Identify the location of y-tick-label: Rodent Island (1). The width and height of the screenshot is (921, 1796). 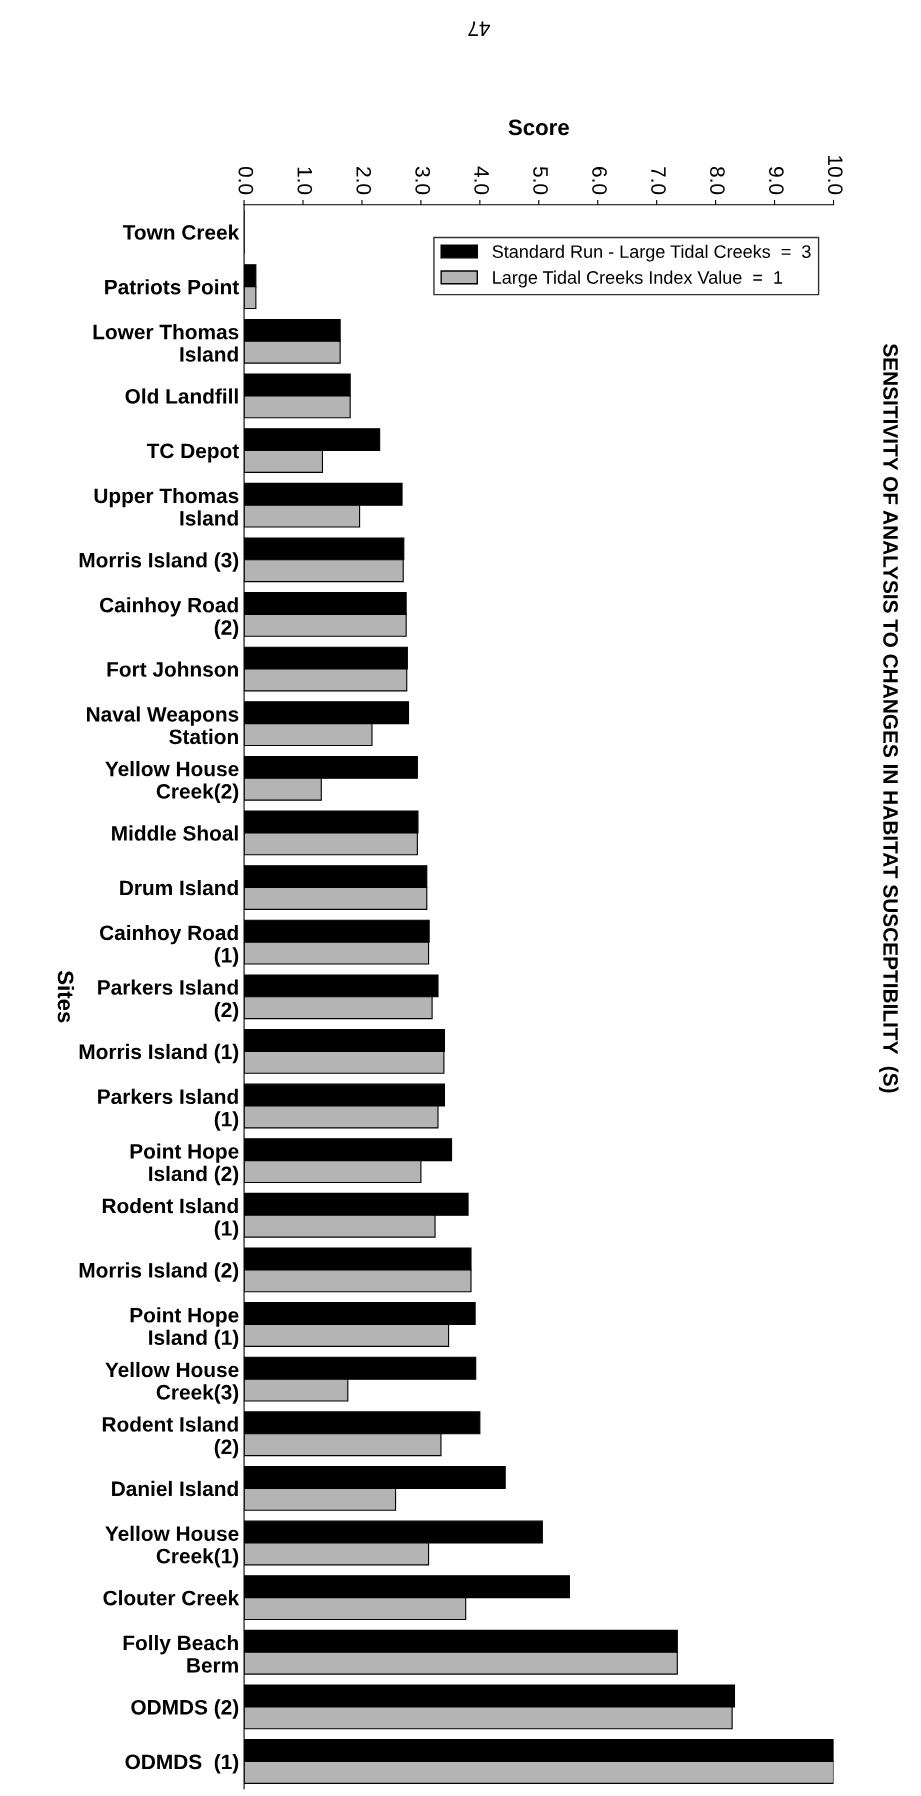
(170, 1219).